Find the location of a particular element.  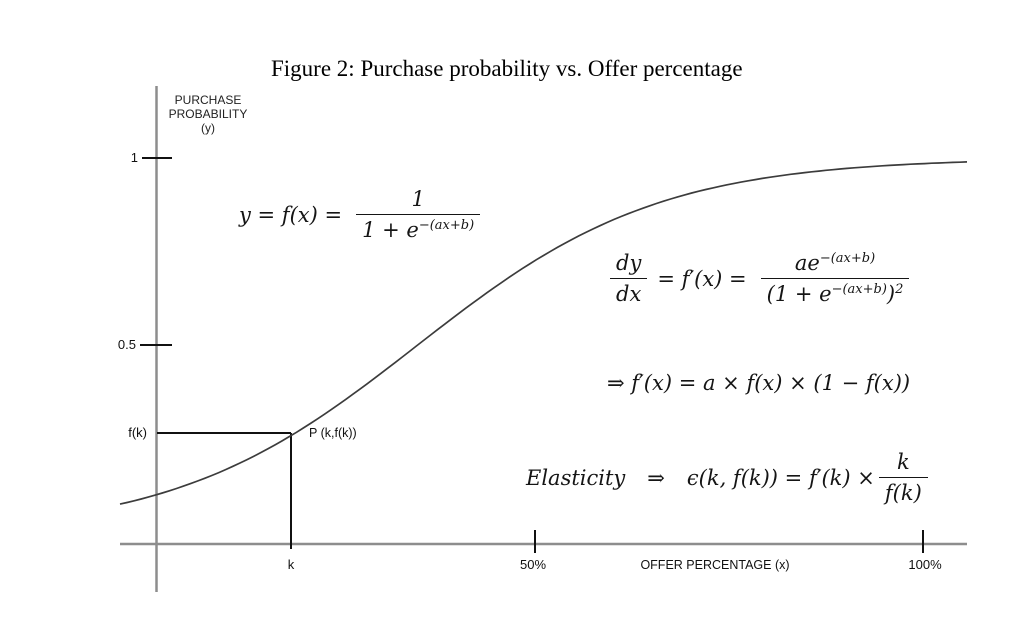

derivative-num-exponent: −(ax+b) is located at coordinates (847, 258).